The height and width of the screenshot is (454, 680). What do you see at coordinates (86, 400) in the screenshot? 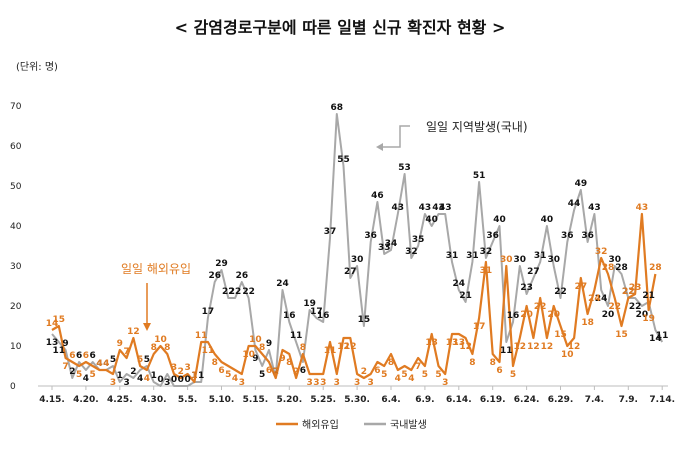
I see `x-tick-label: 4.20.` at bounding box center [86, 400].